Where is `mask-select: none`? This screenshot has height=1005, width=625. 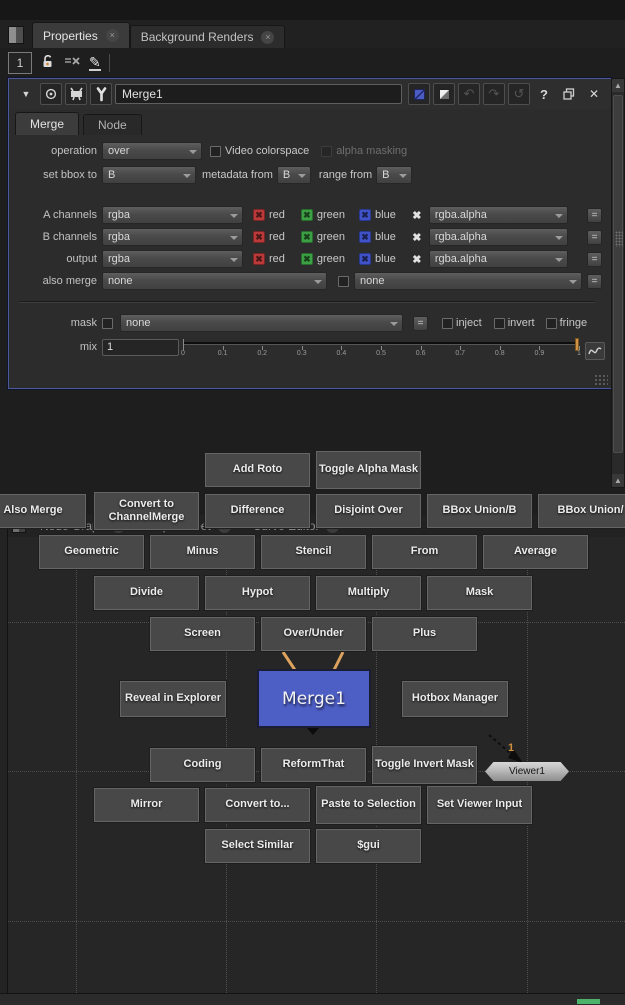 mask-select: none is located at coordinates (261, 323).